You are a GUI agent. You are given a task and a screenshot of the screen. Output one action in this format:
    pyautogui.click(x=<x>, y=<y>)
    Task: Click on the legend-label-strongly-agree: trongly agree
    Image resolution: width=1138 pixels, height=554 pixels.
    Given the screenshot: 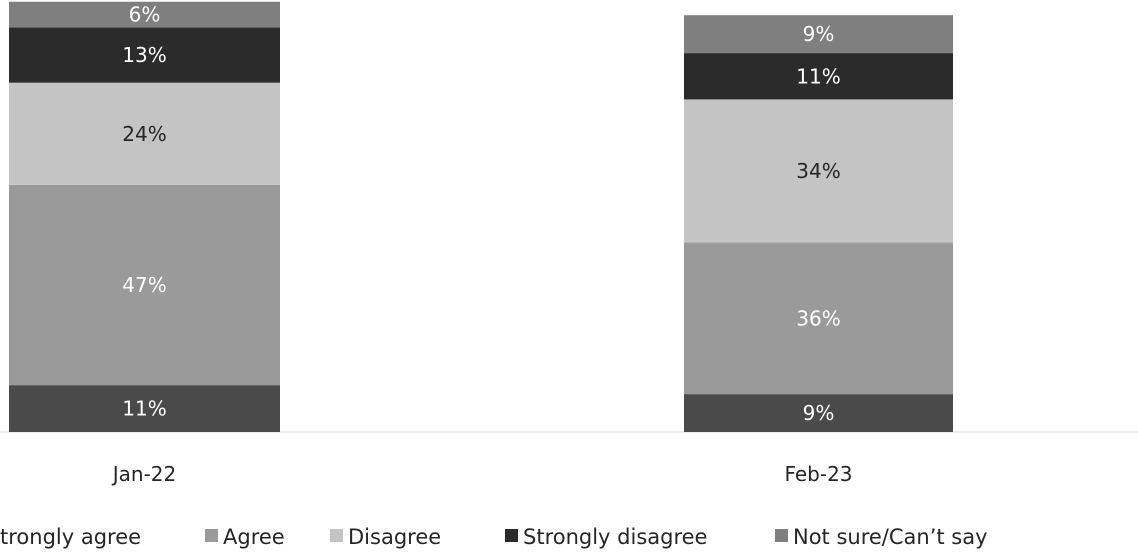 What is the action you would take?
    pyautogui.click(x=70, y=537)
    